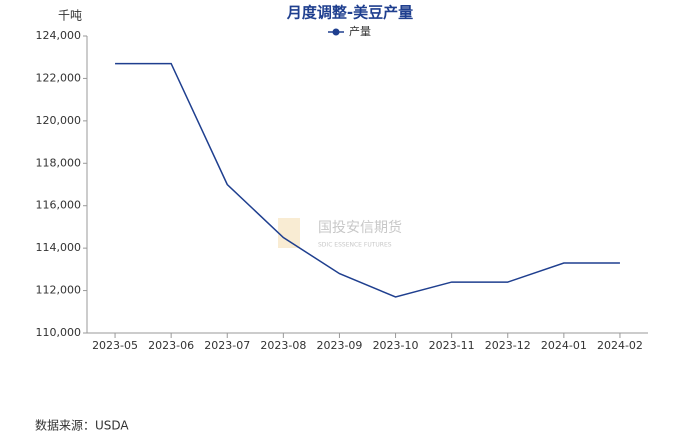  Describe the element at coordinates (508, 345) in the screenshot. I see `x-tick-label: 2023-12` at that location.